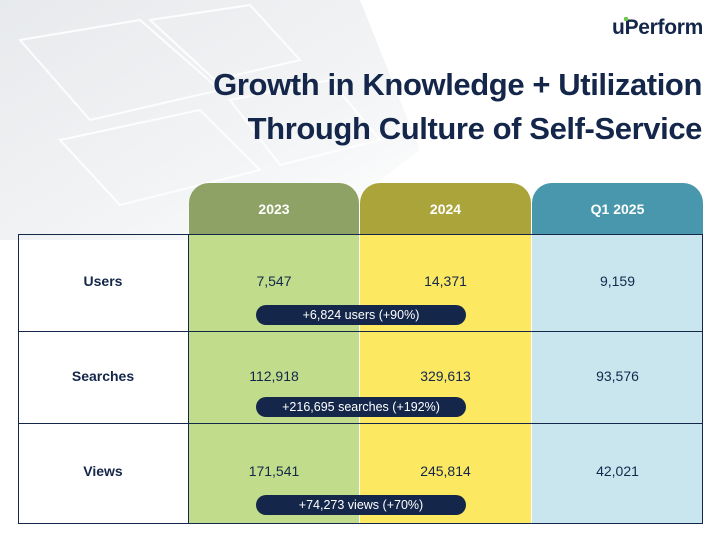 The height and width of the screenshot is (547, 720). What do you see at coordinates (617, 376) in the screenshot?
I see `cell-searches-q1-2025: 93,576` at bounding box center [617, 376].